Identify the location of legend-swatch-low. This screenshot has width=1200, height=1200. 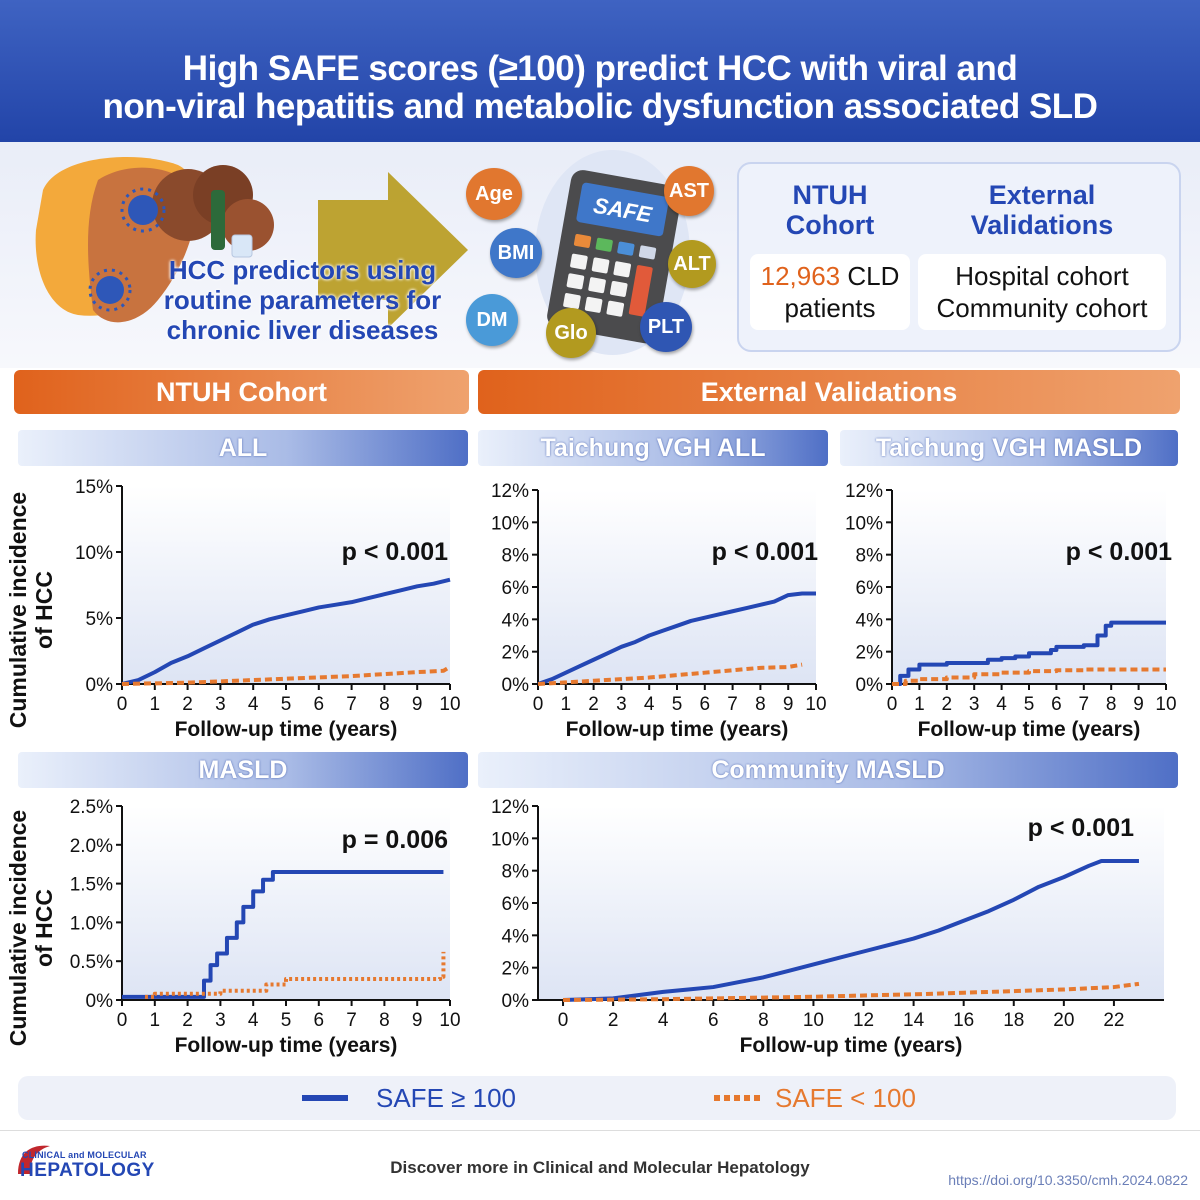
(738, 1098).